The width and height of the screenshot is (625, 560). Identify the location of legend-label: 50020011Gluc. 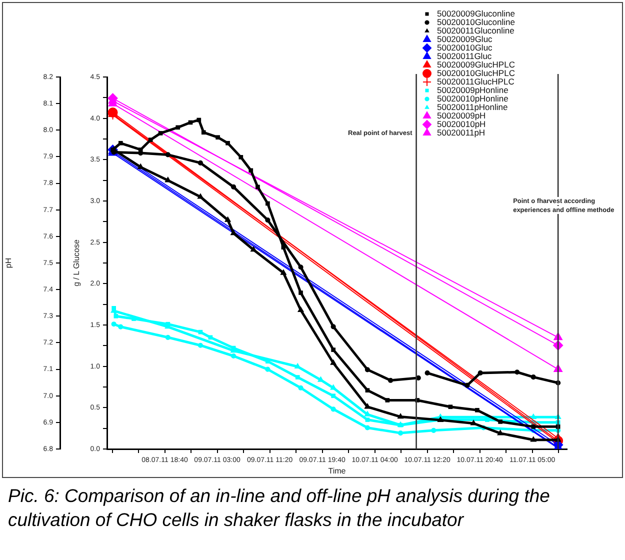
(464, 55).